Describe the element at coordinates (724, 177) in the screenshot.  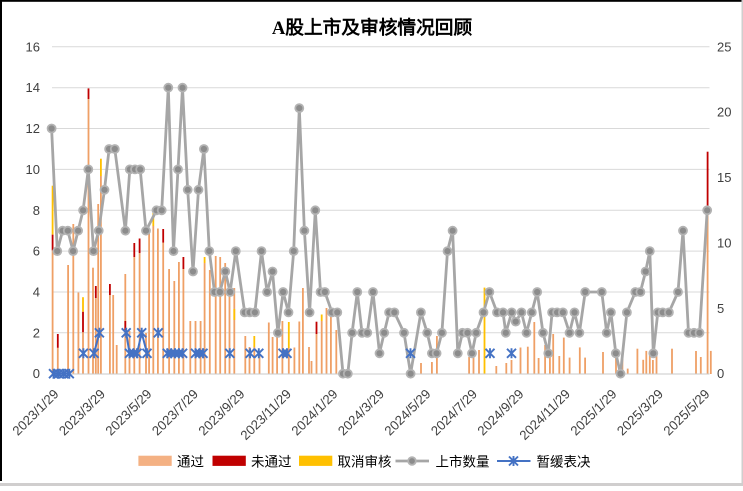
I see `svg-text: 15` at that location.